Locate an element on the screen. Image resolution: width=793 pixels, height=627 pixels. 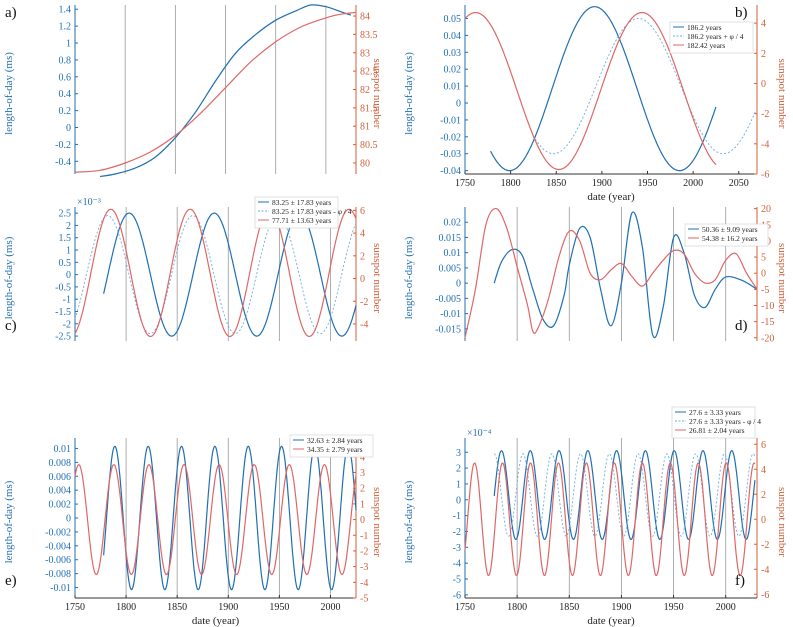
panel-f-left-tick-label: -1 is located at coordinates (457, 516).